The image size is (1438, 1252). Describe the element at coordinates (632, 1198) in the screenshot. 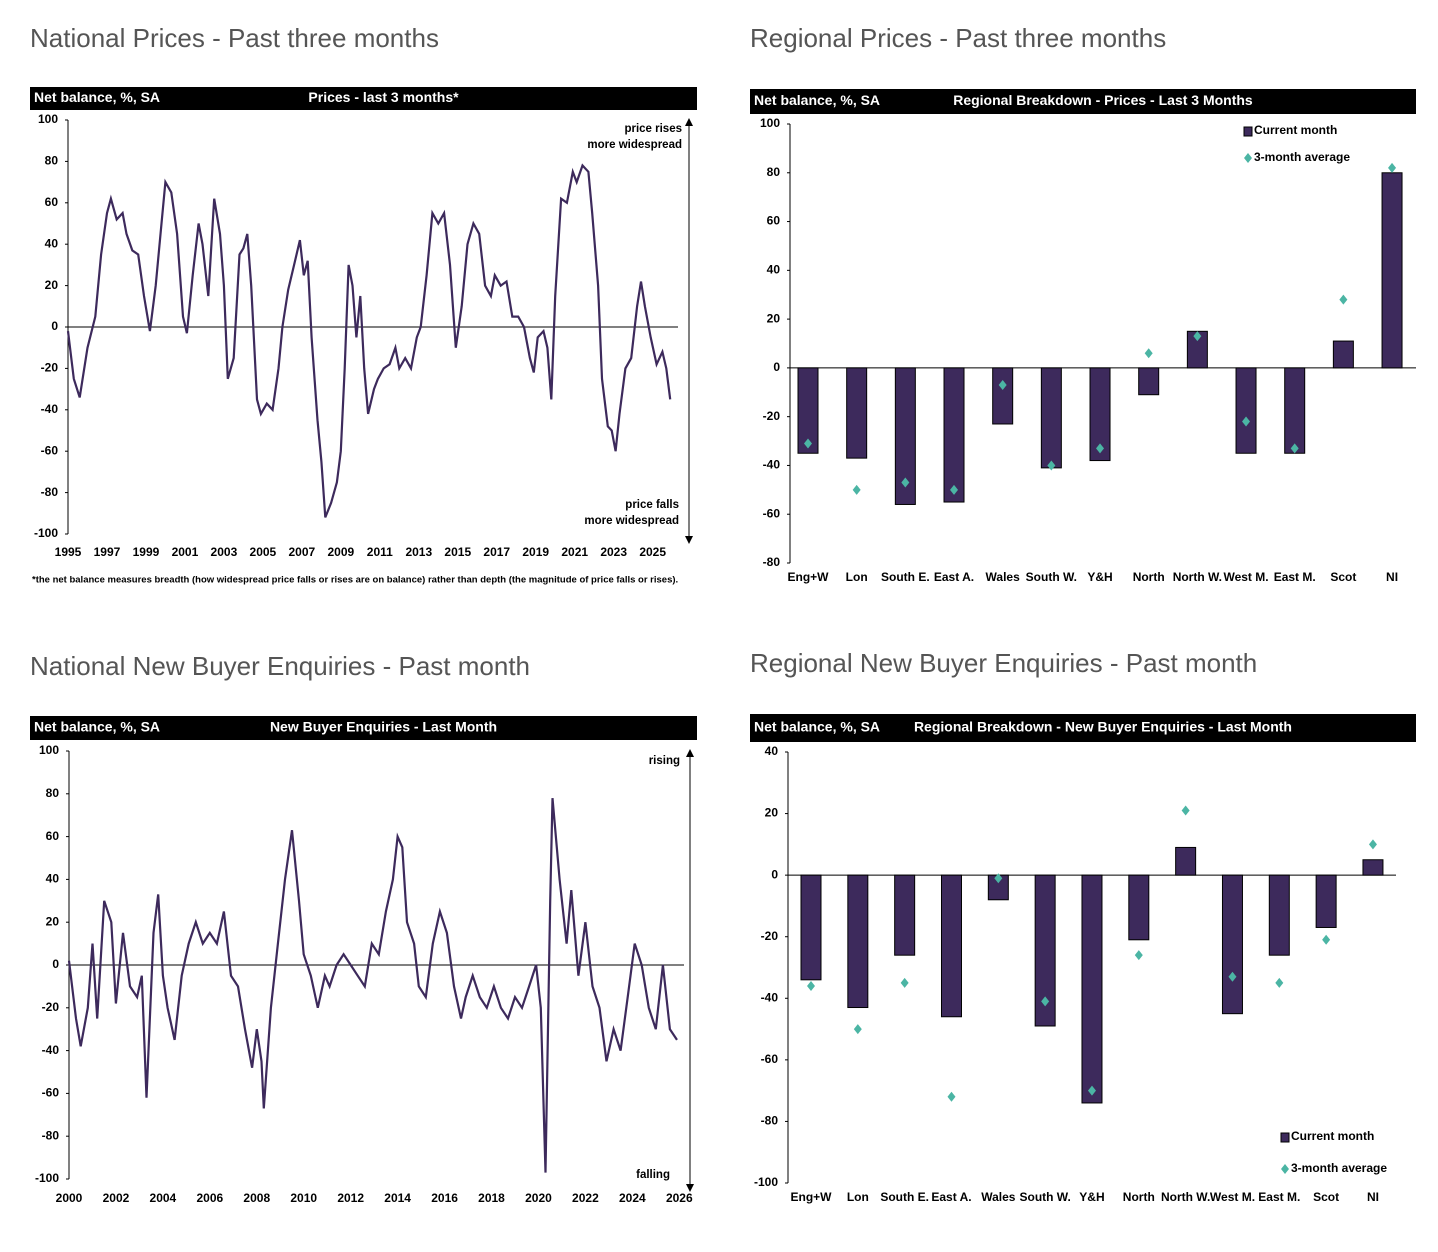

I see `x-tick-label: 2024` at that location.